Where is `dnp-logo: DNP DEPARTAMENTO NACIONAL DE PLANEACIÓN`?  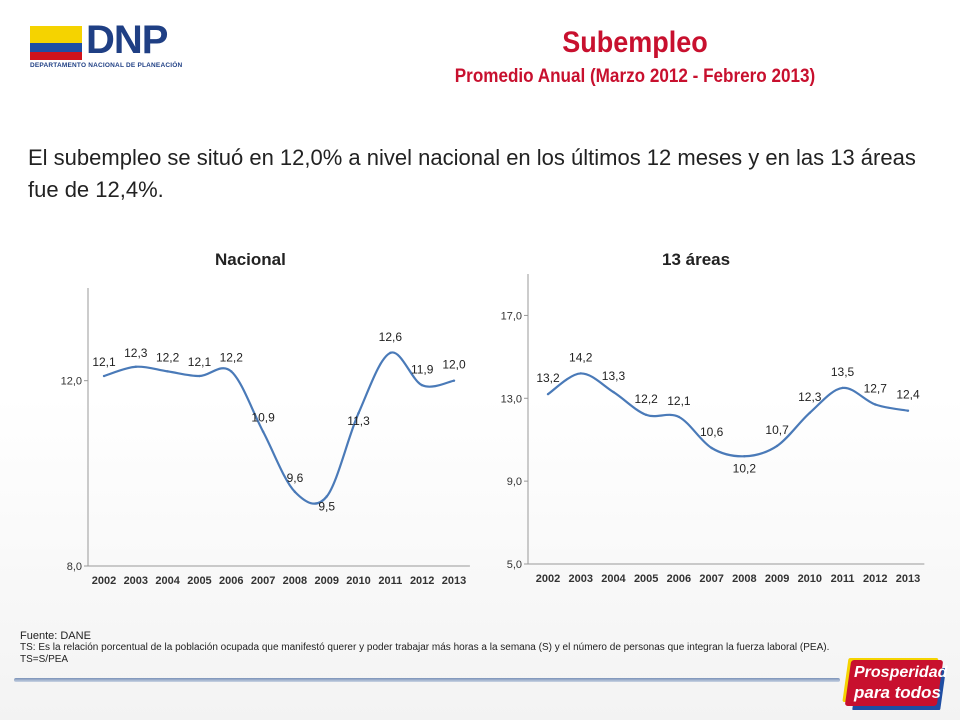
dnp-logo: DNP DEPARTAMENTO NACIONAL DE PLANEACIÓN is located at coordinates (105, 46).